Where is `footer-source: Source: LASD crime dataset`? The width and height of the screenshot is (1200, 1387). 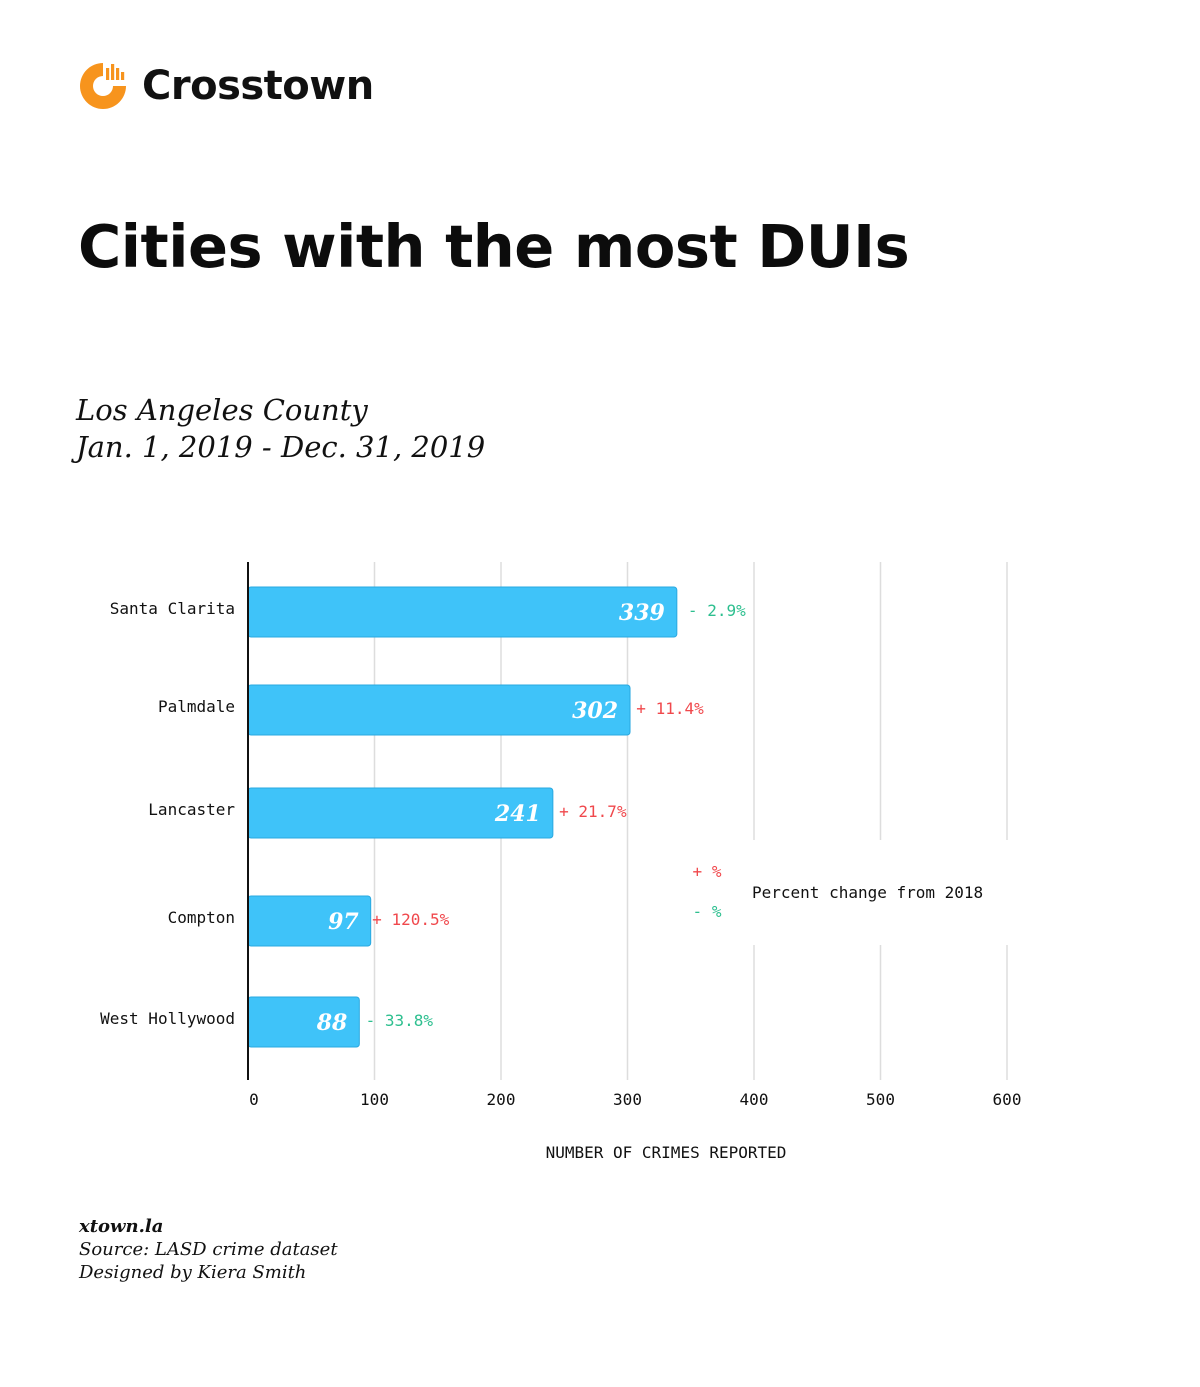
footer-source: Source: LASD crime dataset is located at coordinates (208, 1249).